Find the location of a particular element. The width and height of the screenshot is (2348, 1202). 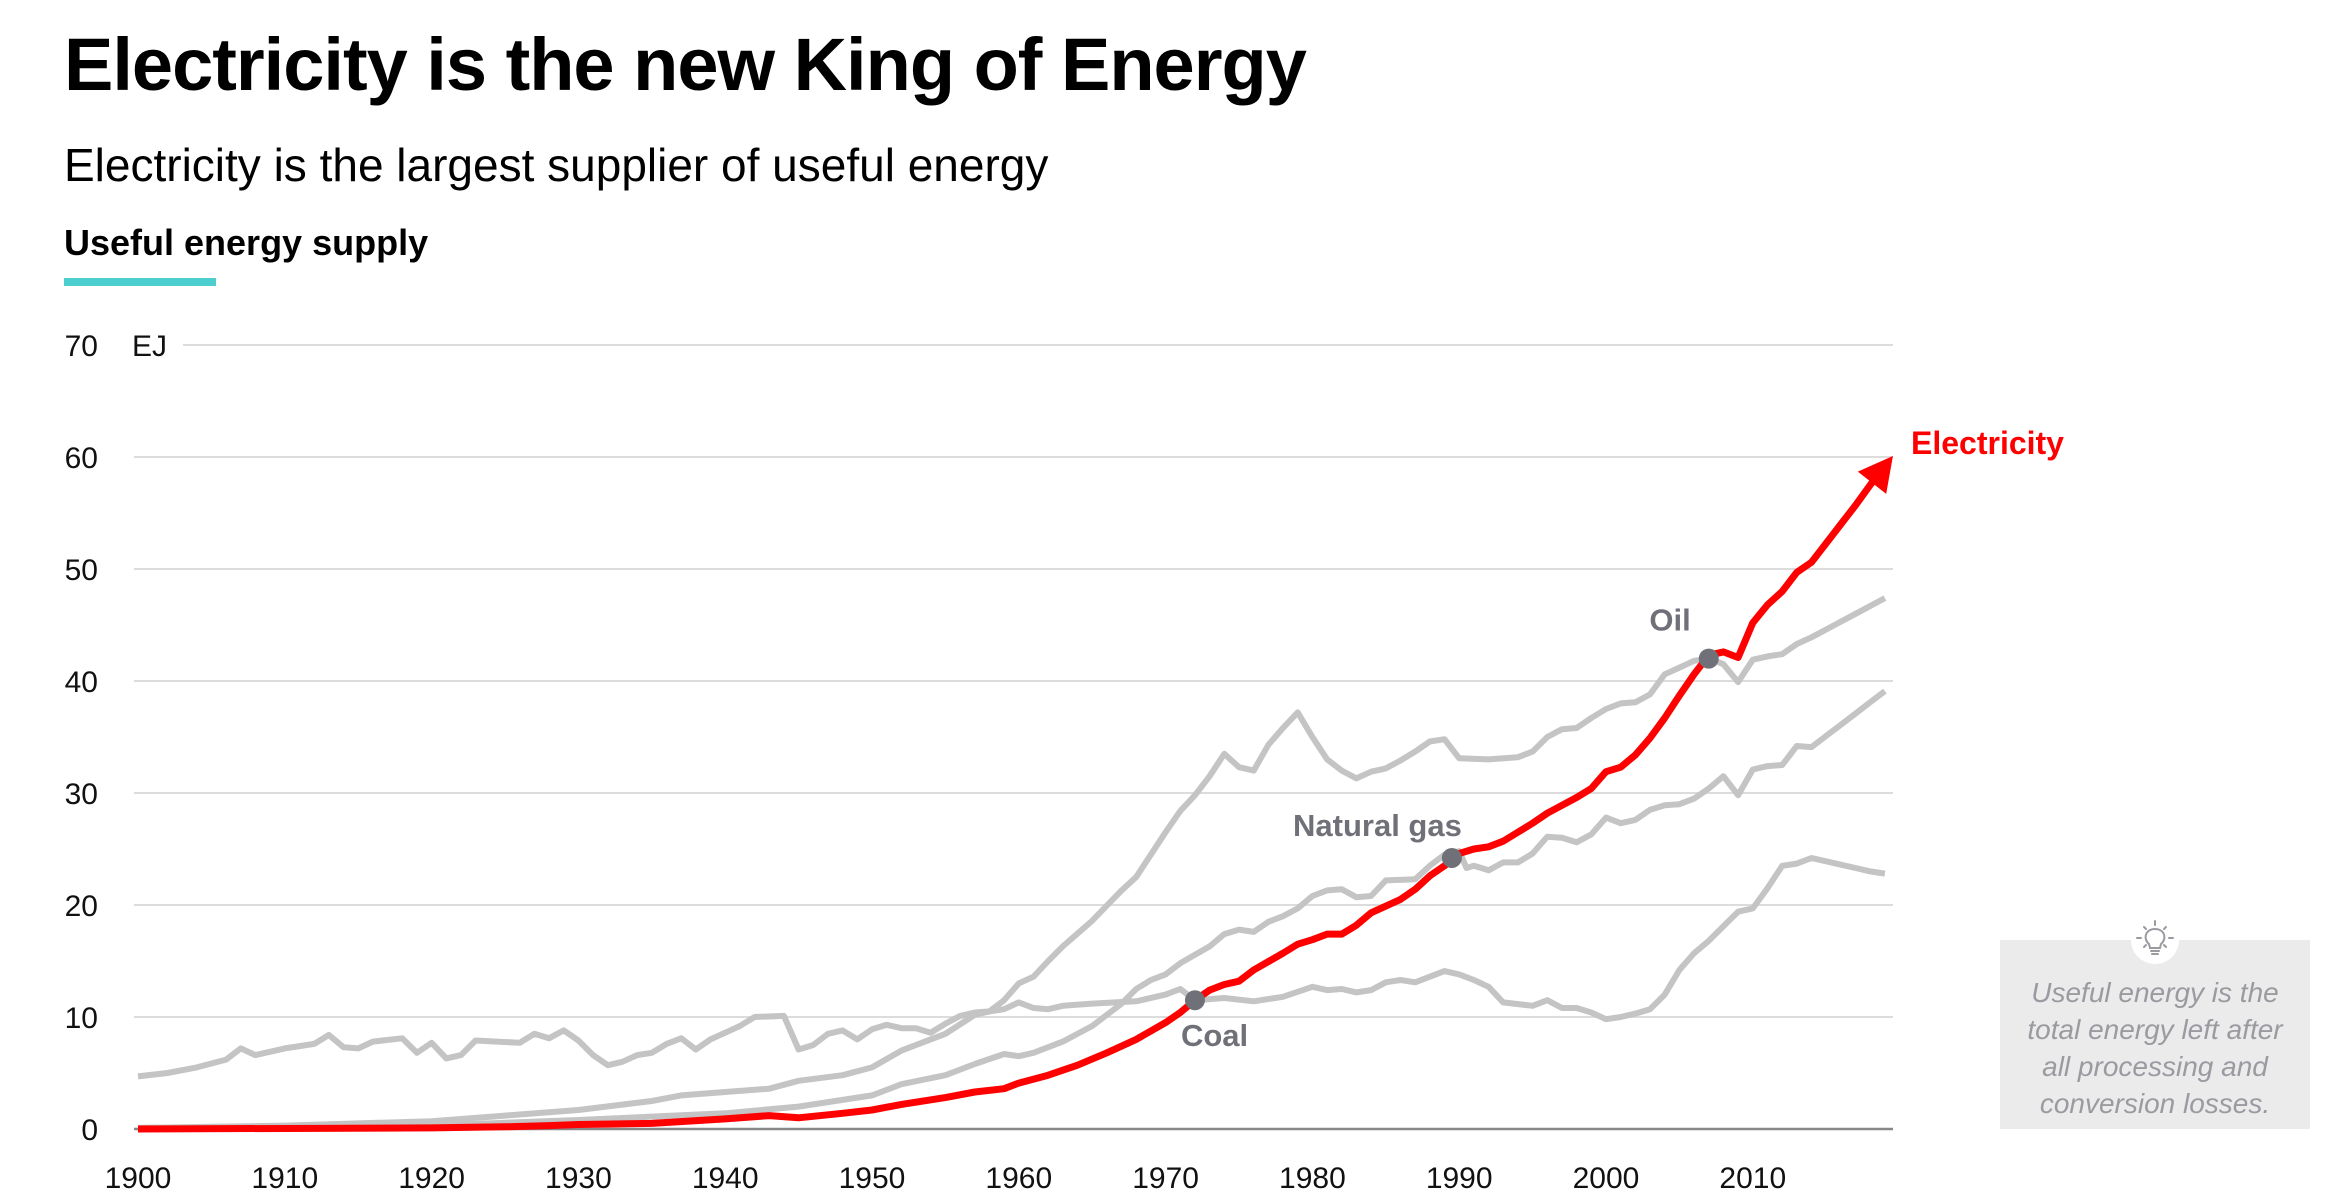

x-tick-label: 1930 is located at coordinates (578, 1178).